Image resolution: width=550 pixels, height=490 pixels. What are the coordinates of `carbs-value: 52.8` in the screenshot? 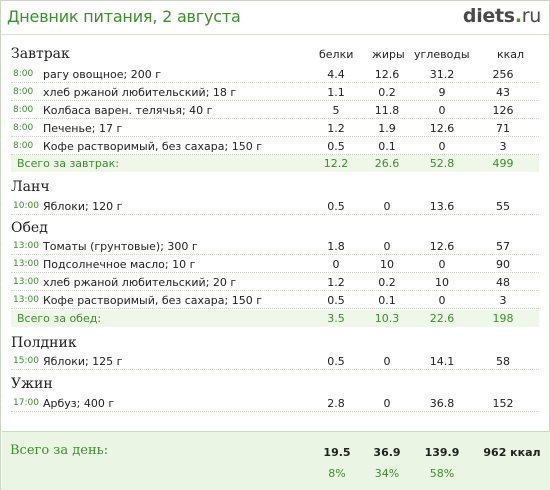 It's located at (442, 163).